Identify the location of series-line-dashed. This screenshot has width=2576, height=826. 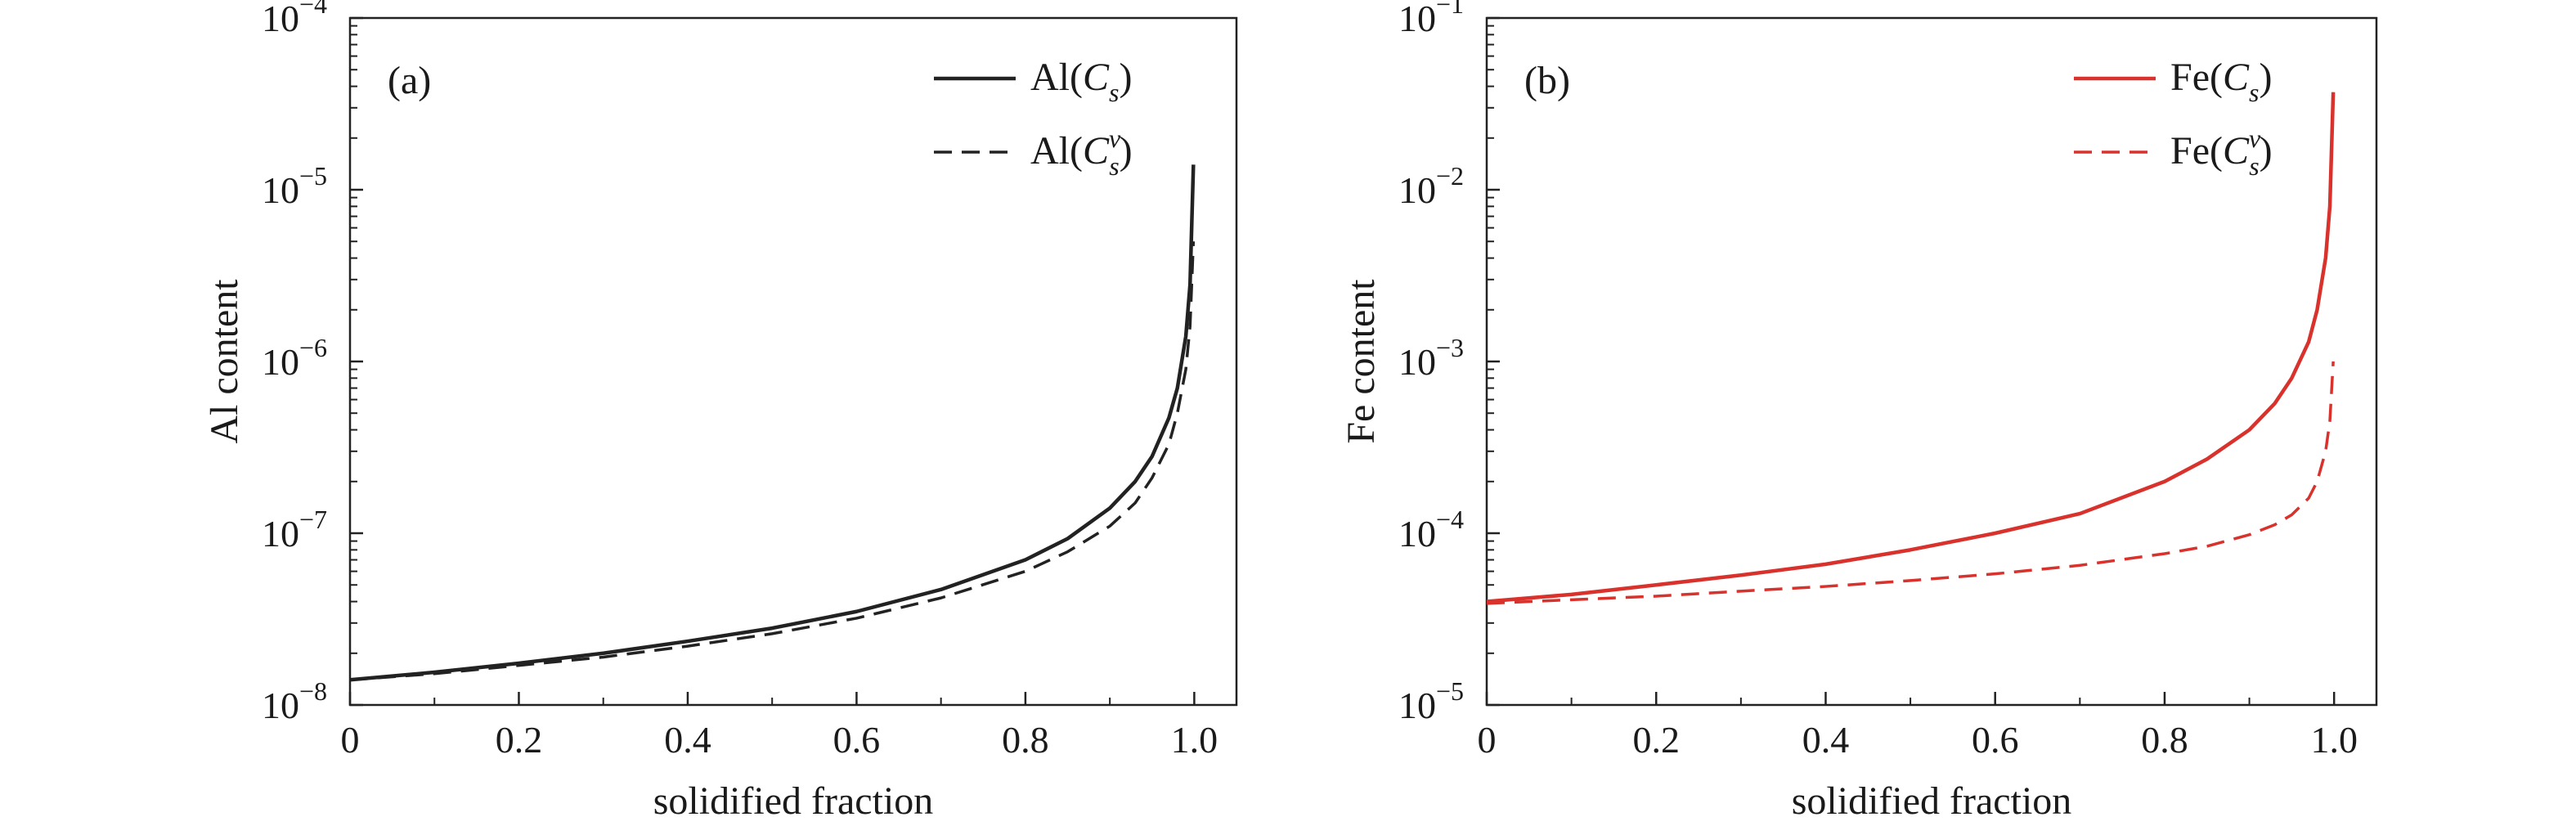
(1911, 483).